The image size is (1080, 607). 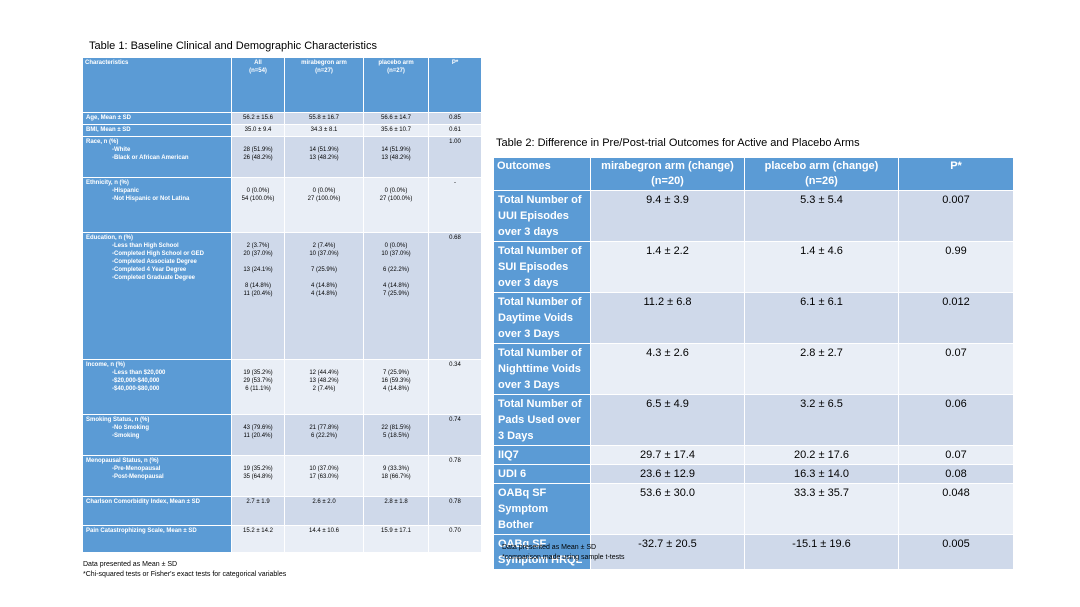 What do you see at coordinates (396, 205) in the screenshot?
I see `table1-value-cell: 0 (0.0%) 27 (100.0%)` at bounding box center [396, 205].